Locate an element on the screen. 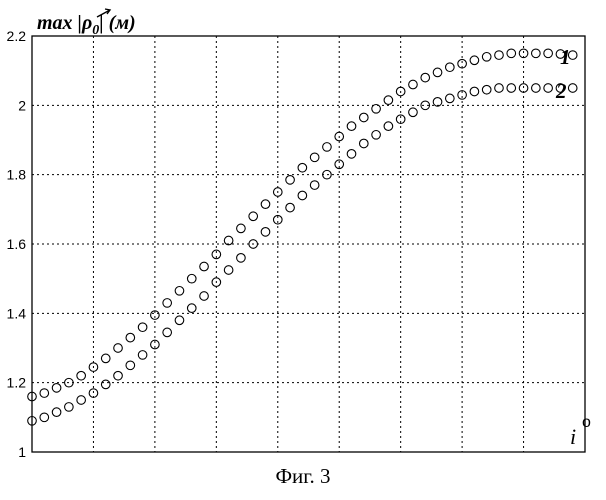  x-tick-label: 20 is located at coordinates (155, 459).